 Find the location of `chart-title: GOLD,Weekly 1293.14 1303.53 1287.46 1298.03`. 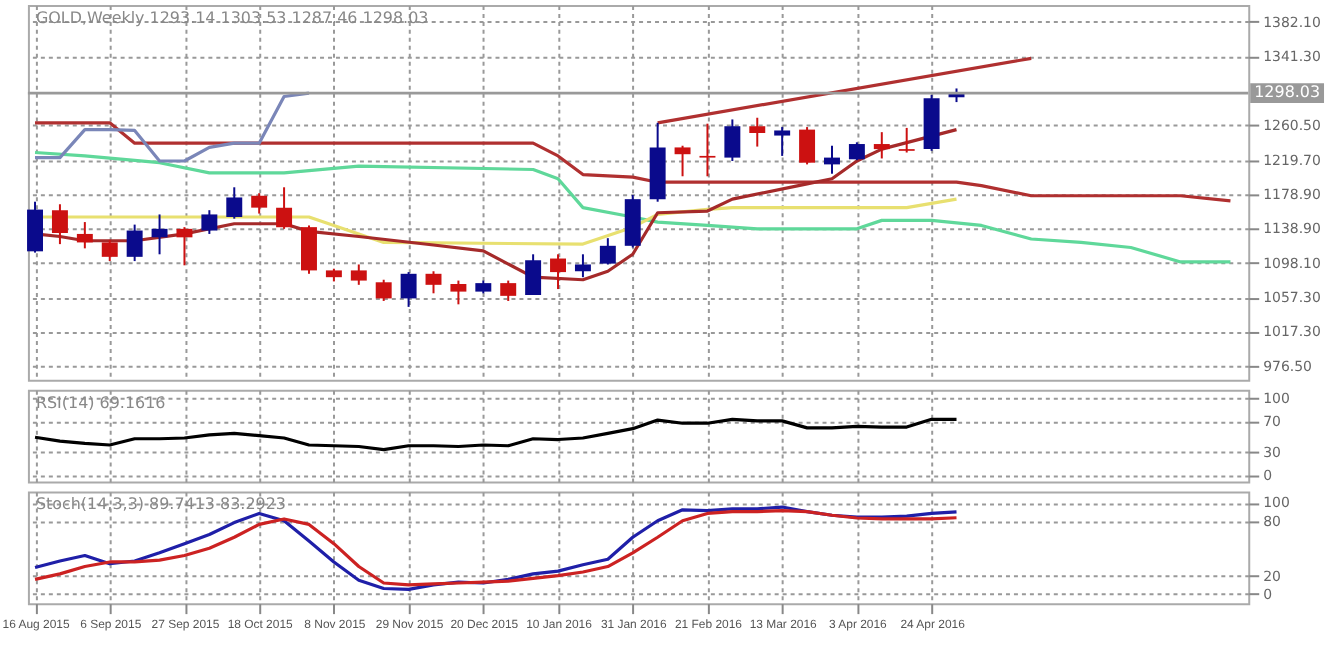

chart-title: GOLD,Weekly 1293.14 1303.53 1287.46 1298.03 is located at coordinates (232, 17).